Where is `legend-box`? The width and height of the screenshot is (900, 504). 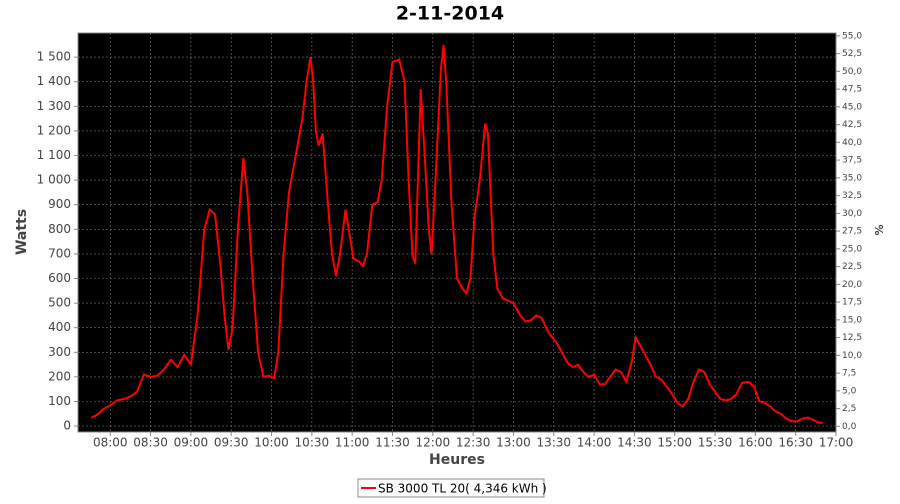 legend-box is located at coordinates (451, 488).